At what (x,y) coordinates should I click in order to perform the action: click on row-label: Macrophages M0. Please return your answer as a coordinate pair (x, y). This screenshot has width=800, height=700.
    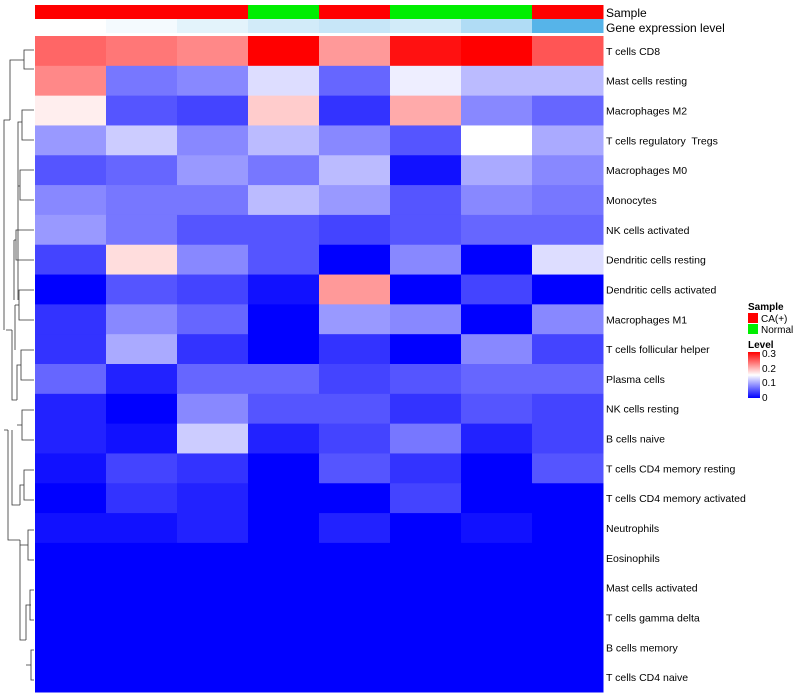
    Looking at the image, I should click on (646, 171).